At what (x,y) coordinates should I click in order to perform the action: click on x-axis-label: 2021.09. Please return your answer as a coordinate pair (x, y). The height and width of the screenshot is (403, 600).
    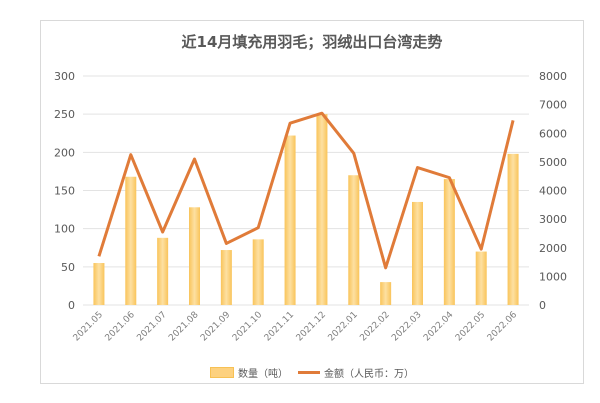
    Looking at the image, I should click on (216, 327).